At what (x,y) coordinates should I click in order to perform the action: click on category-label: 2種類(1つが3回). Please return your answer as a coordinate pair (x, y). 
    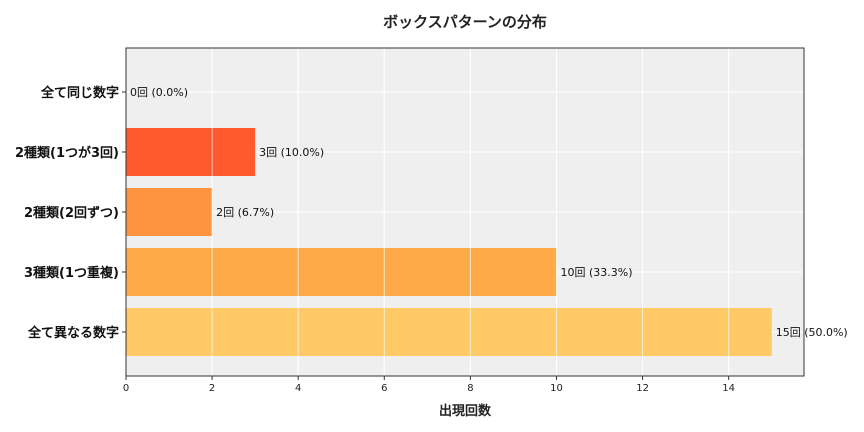
    Looking at the image, I should click on (67, 153).